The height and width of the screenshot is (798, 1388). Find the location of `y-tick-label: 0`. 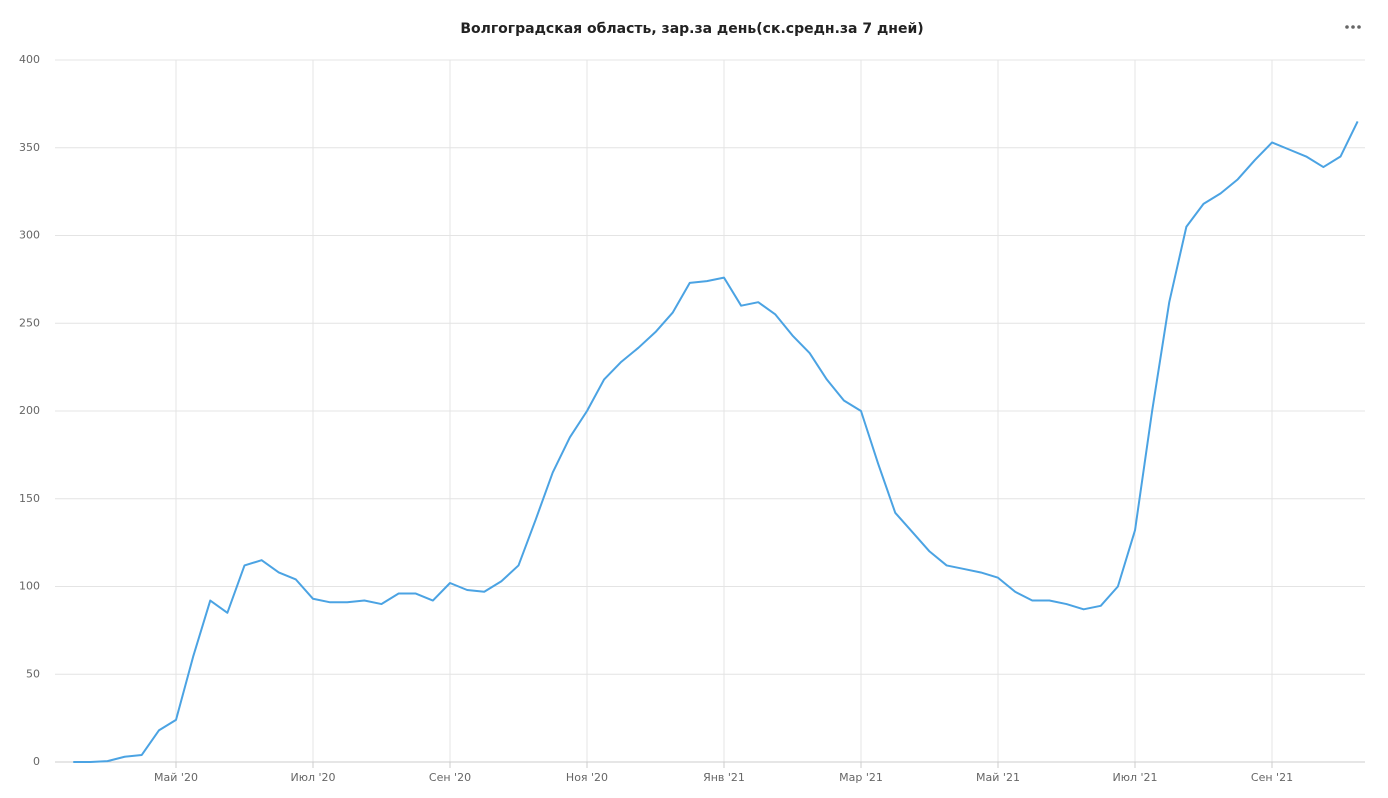

y-tick-label: 0 is located at coordinates (36, 761).